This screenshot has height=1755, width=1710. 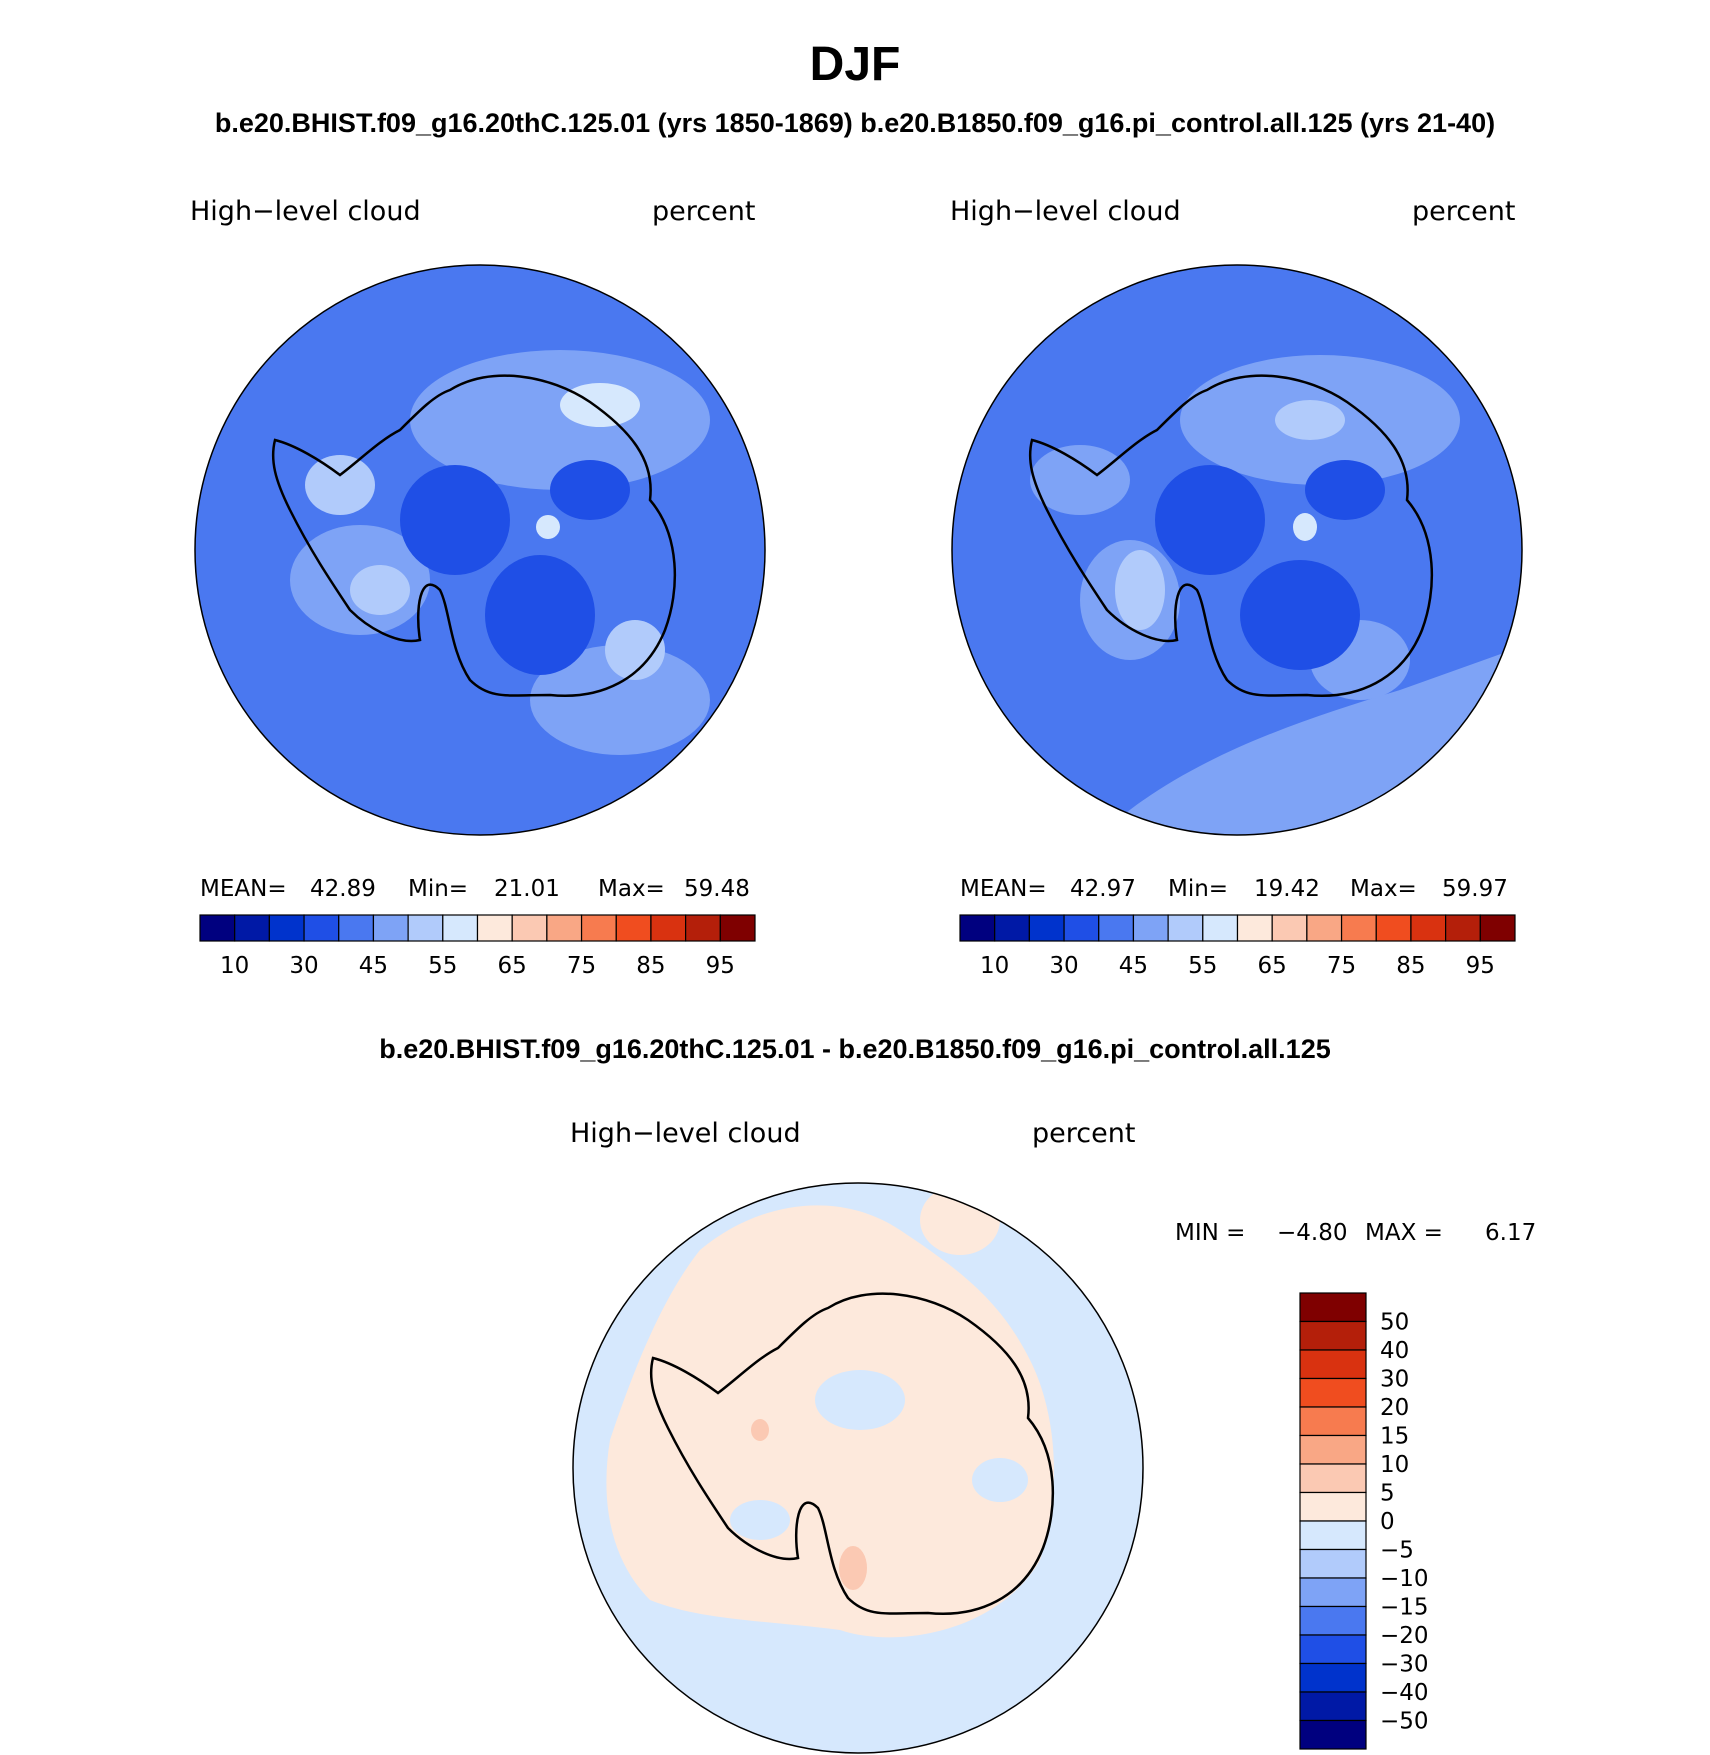 What do you see at coordinates (1237, 946) in the screenshot?
I see `panel-b-colorbar: 10 30 45 55 65 75 85 95` at bounding box center [1237, 946].